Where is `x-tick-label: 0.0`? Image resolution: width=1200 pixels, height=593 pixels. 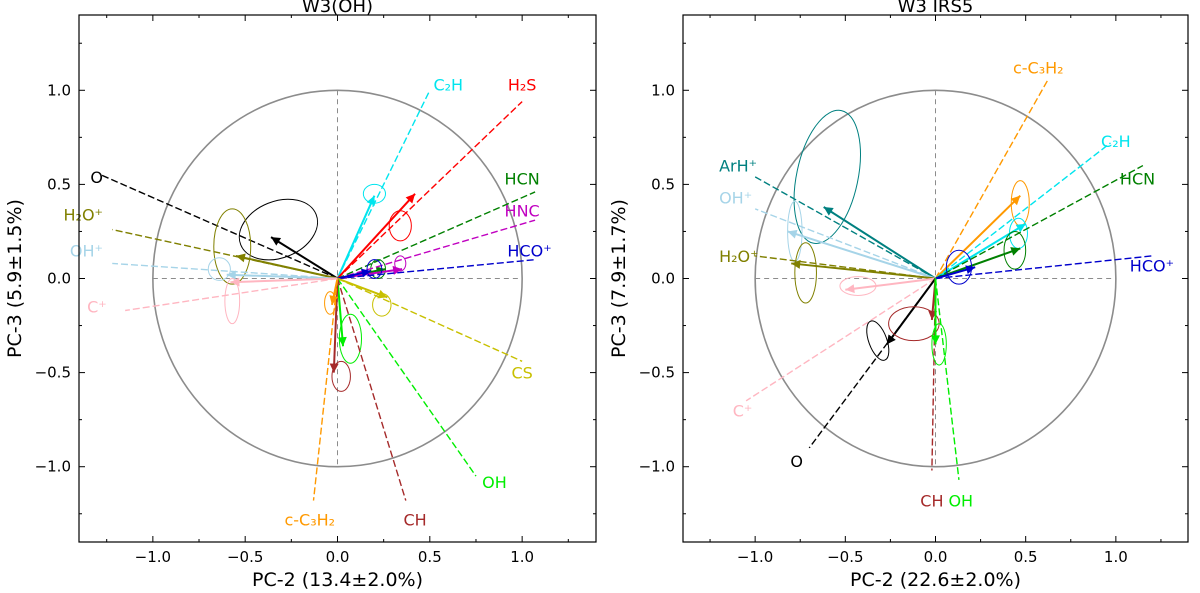 x-tick-label: 0.0 is located at coordinates (936, 557).